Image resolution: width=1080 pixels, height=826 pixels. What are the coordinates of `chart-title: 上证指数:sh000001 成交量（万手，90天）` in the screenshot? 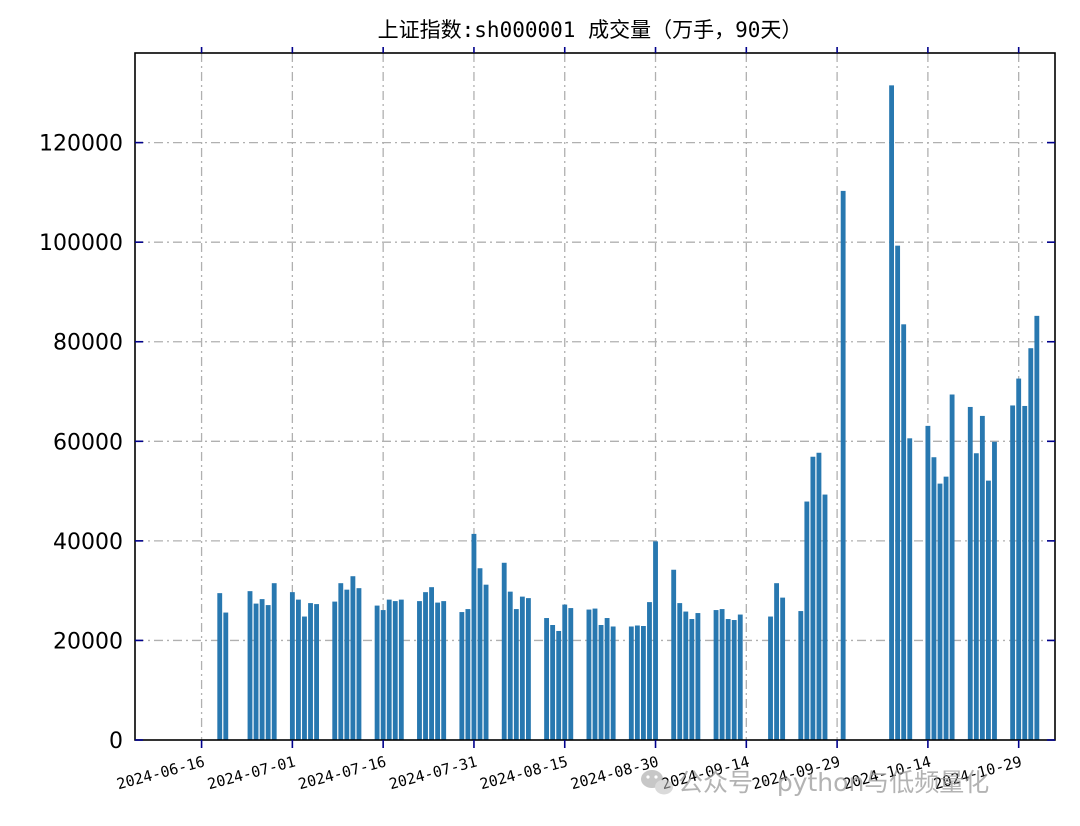 It's located at (590, 30).